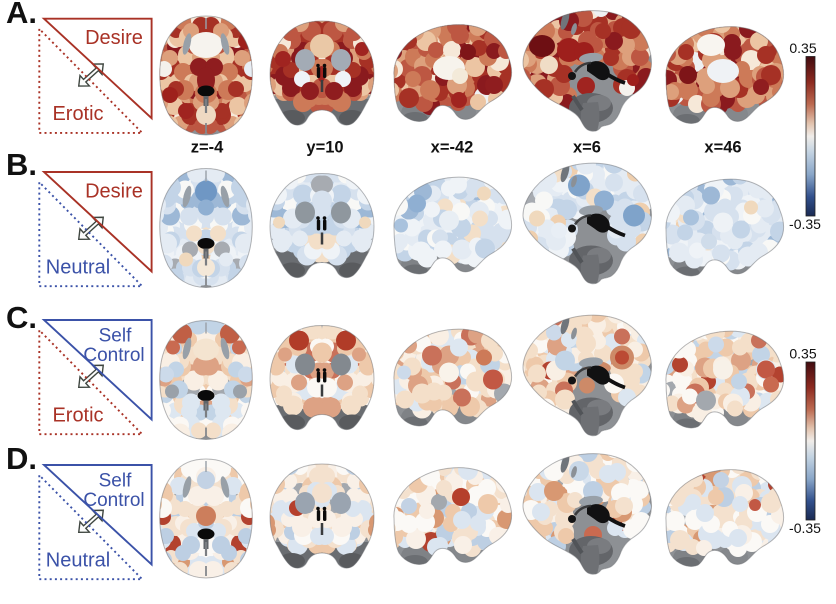 The height and width of the screenshot is (604, 836). Describe the element at coordinates (21, 317) in the screenshot. I see `svg-text: C.` at that location.